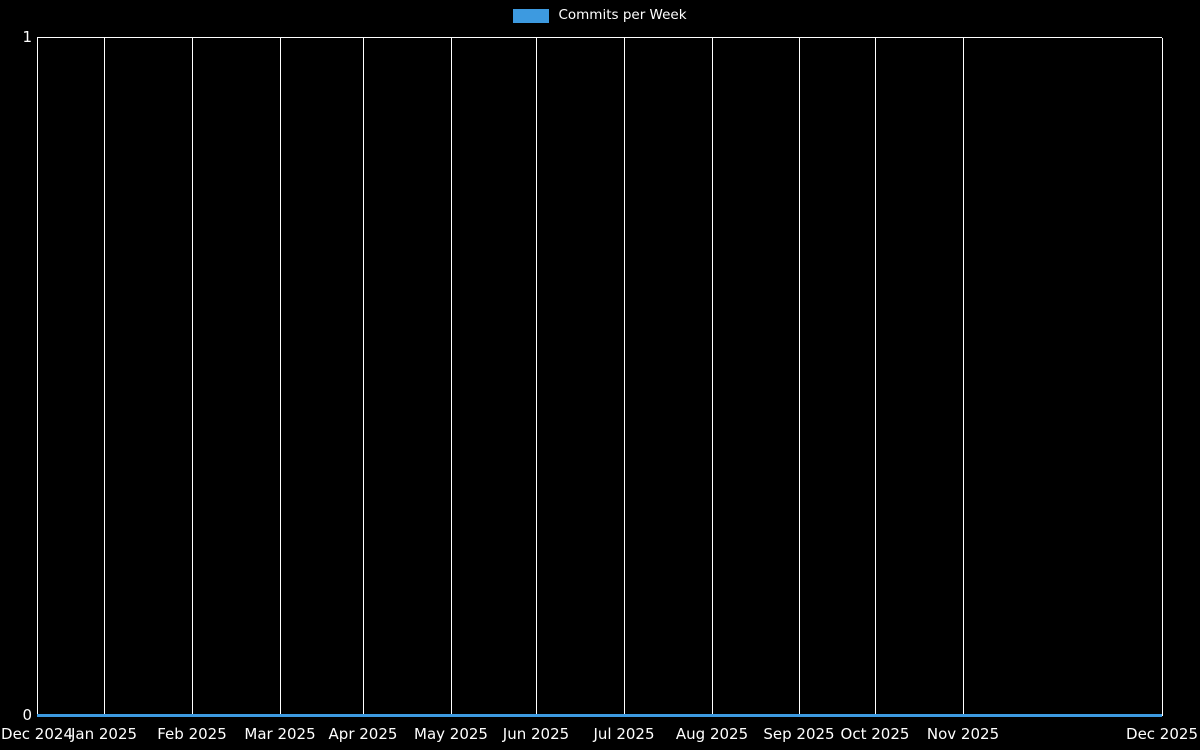  What do you see at coordinates (624, 734) in the screenshot?
I see `x-axis-tick-label: Jul 2025` at bounding box center [624, 734].